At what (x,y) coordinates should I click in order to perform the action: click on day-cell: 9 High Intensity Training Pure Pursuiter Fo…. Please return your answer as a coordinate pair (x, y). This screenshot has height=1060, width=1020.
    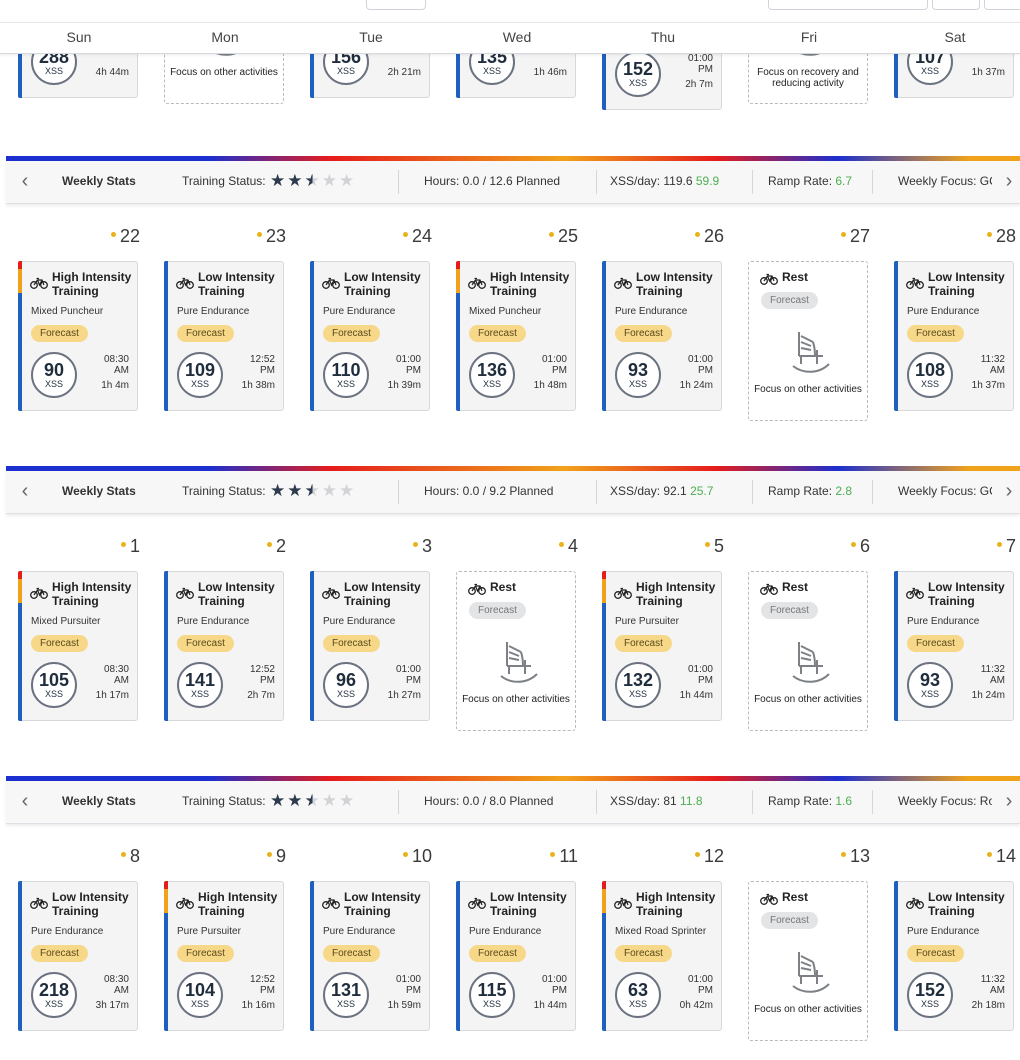
    Looking at the image, I should click on (225, 947).